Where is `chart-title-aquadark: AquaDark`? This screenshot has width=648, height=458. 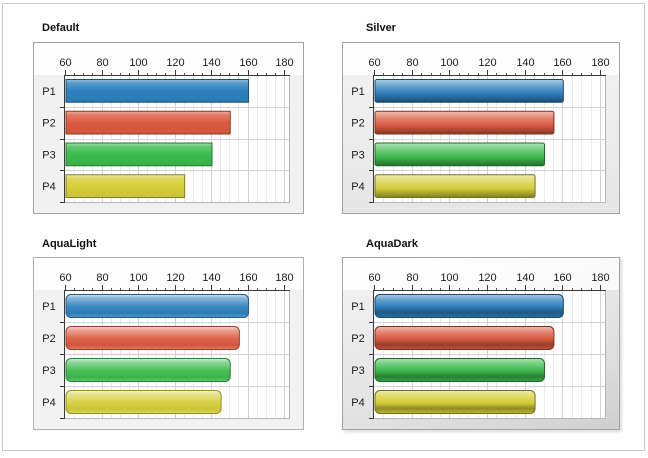 chart-title-aquadark: AquaDark is located at coordinates (392, 244).